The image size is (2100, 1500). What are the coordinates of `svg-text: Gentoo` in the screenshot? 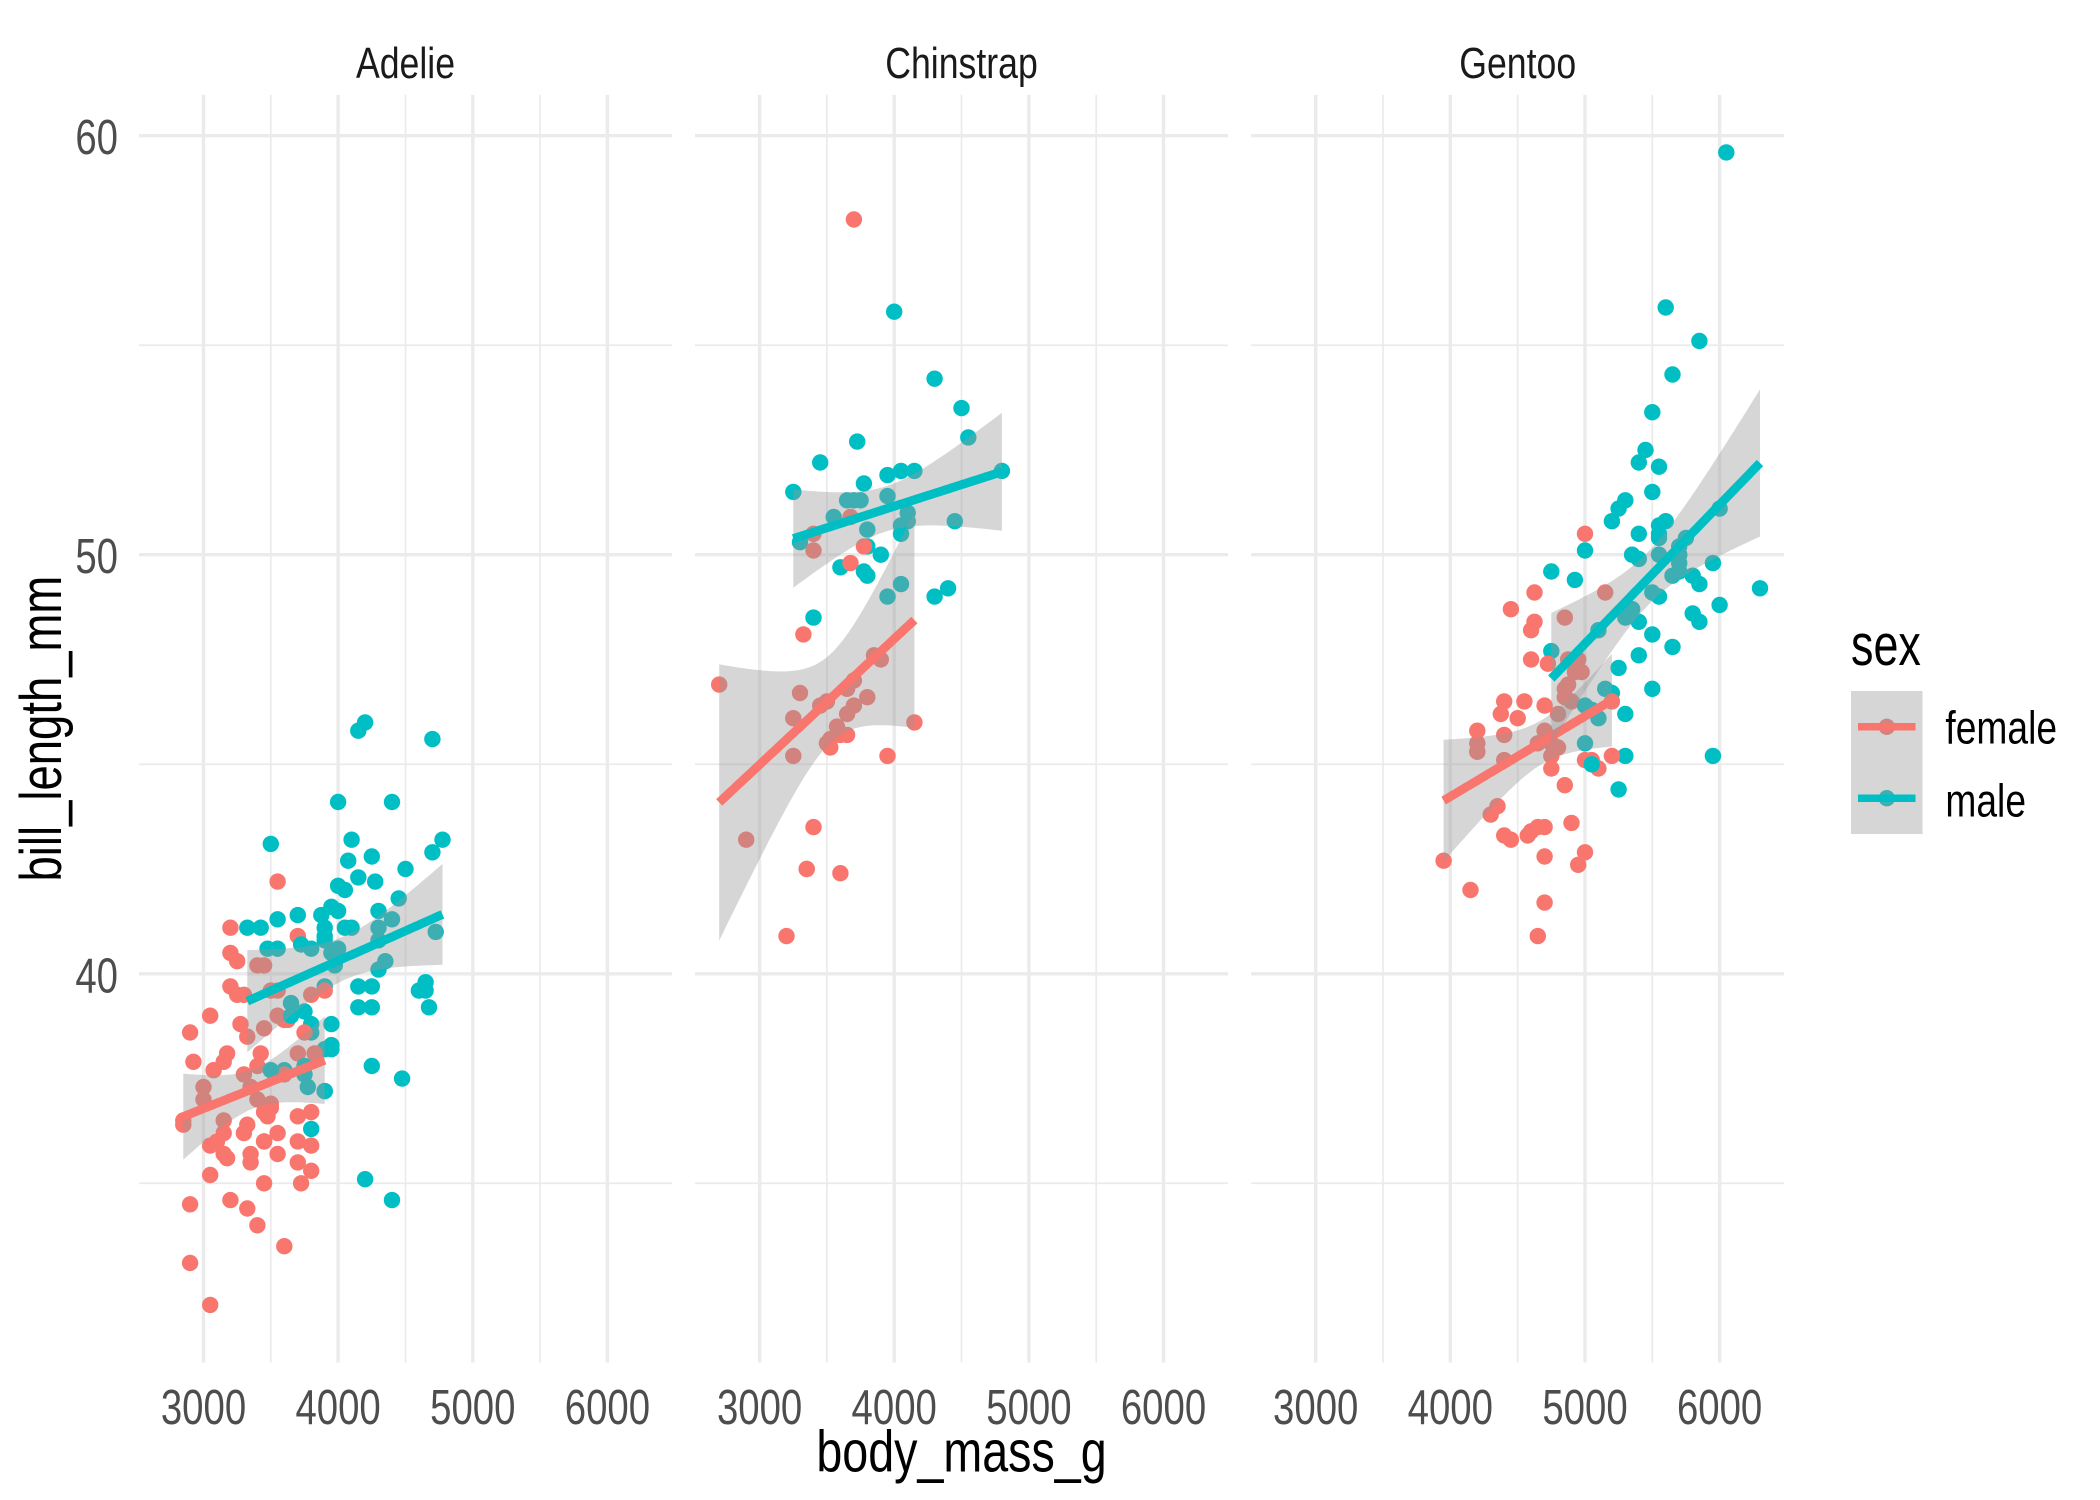 It's located at (1517, 64).